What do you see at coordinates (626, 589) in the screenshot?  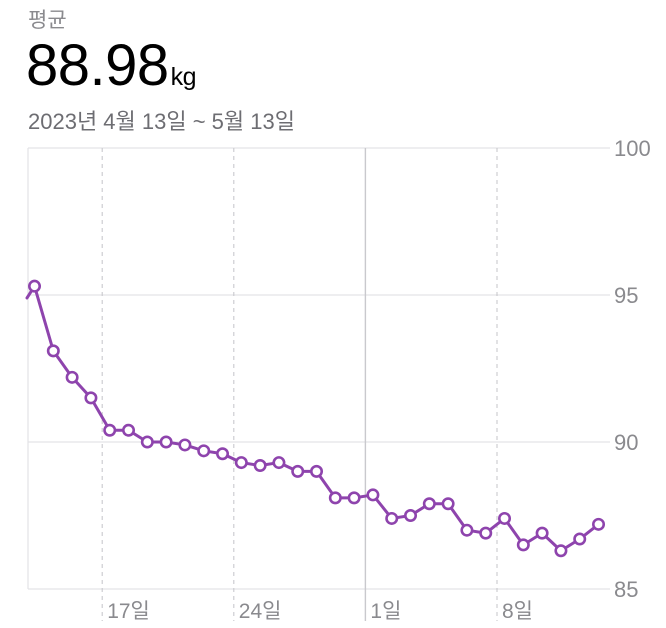 I see `y-tick-label-85: 85` at bounding box center [626, 589].